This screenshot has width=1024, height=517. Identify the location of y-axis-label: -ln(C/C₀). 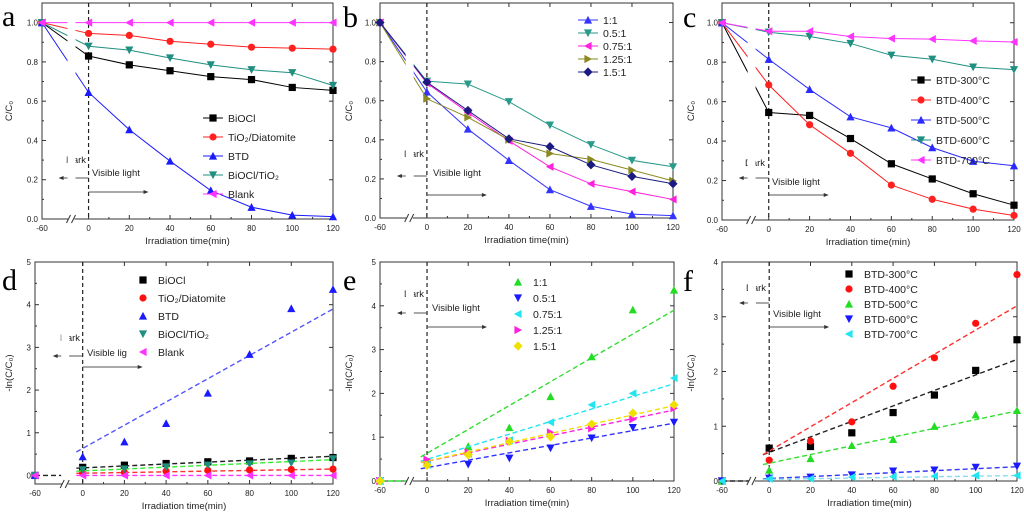
(691, 372).